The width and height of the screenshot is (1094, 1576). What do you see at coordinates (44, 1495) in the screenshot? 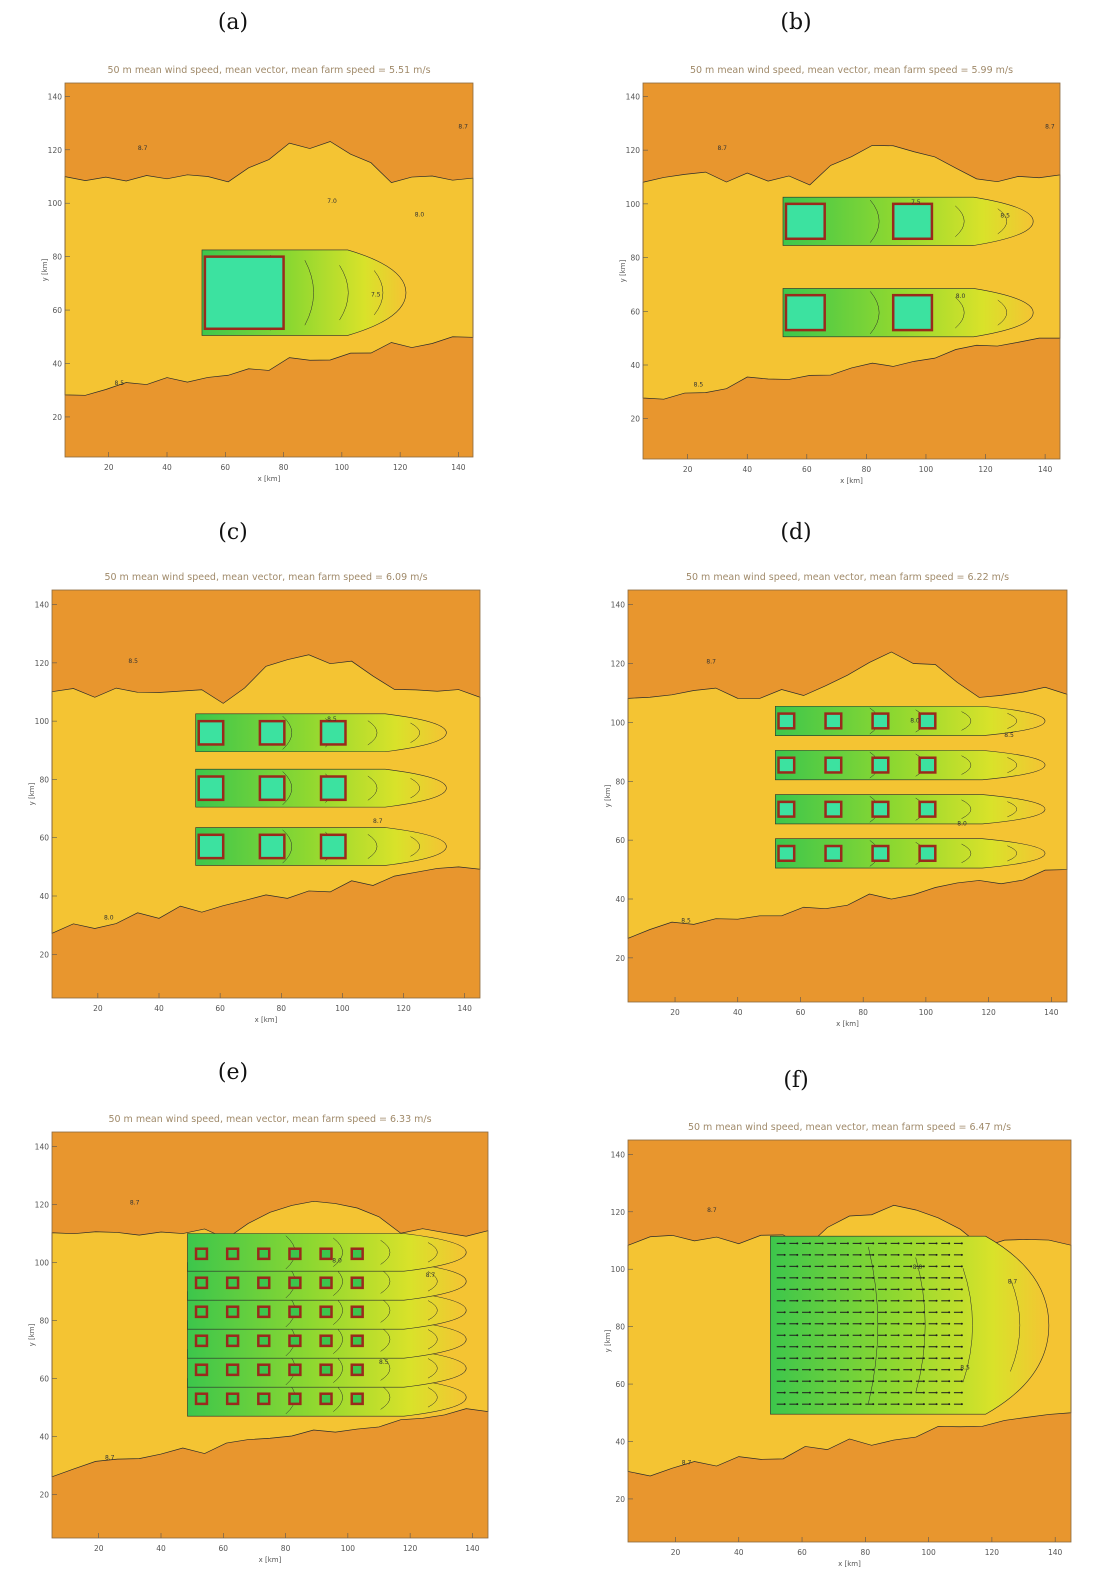
I see `y-tick-label: 20` at bounding box center [44, 1495].